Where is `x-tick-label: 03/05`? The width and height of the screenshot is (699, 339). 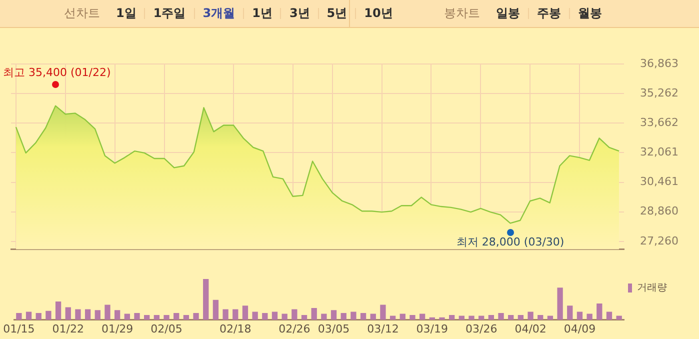
x-tick-label: 03/05 is located at coordinates (334, 329).